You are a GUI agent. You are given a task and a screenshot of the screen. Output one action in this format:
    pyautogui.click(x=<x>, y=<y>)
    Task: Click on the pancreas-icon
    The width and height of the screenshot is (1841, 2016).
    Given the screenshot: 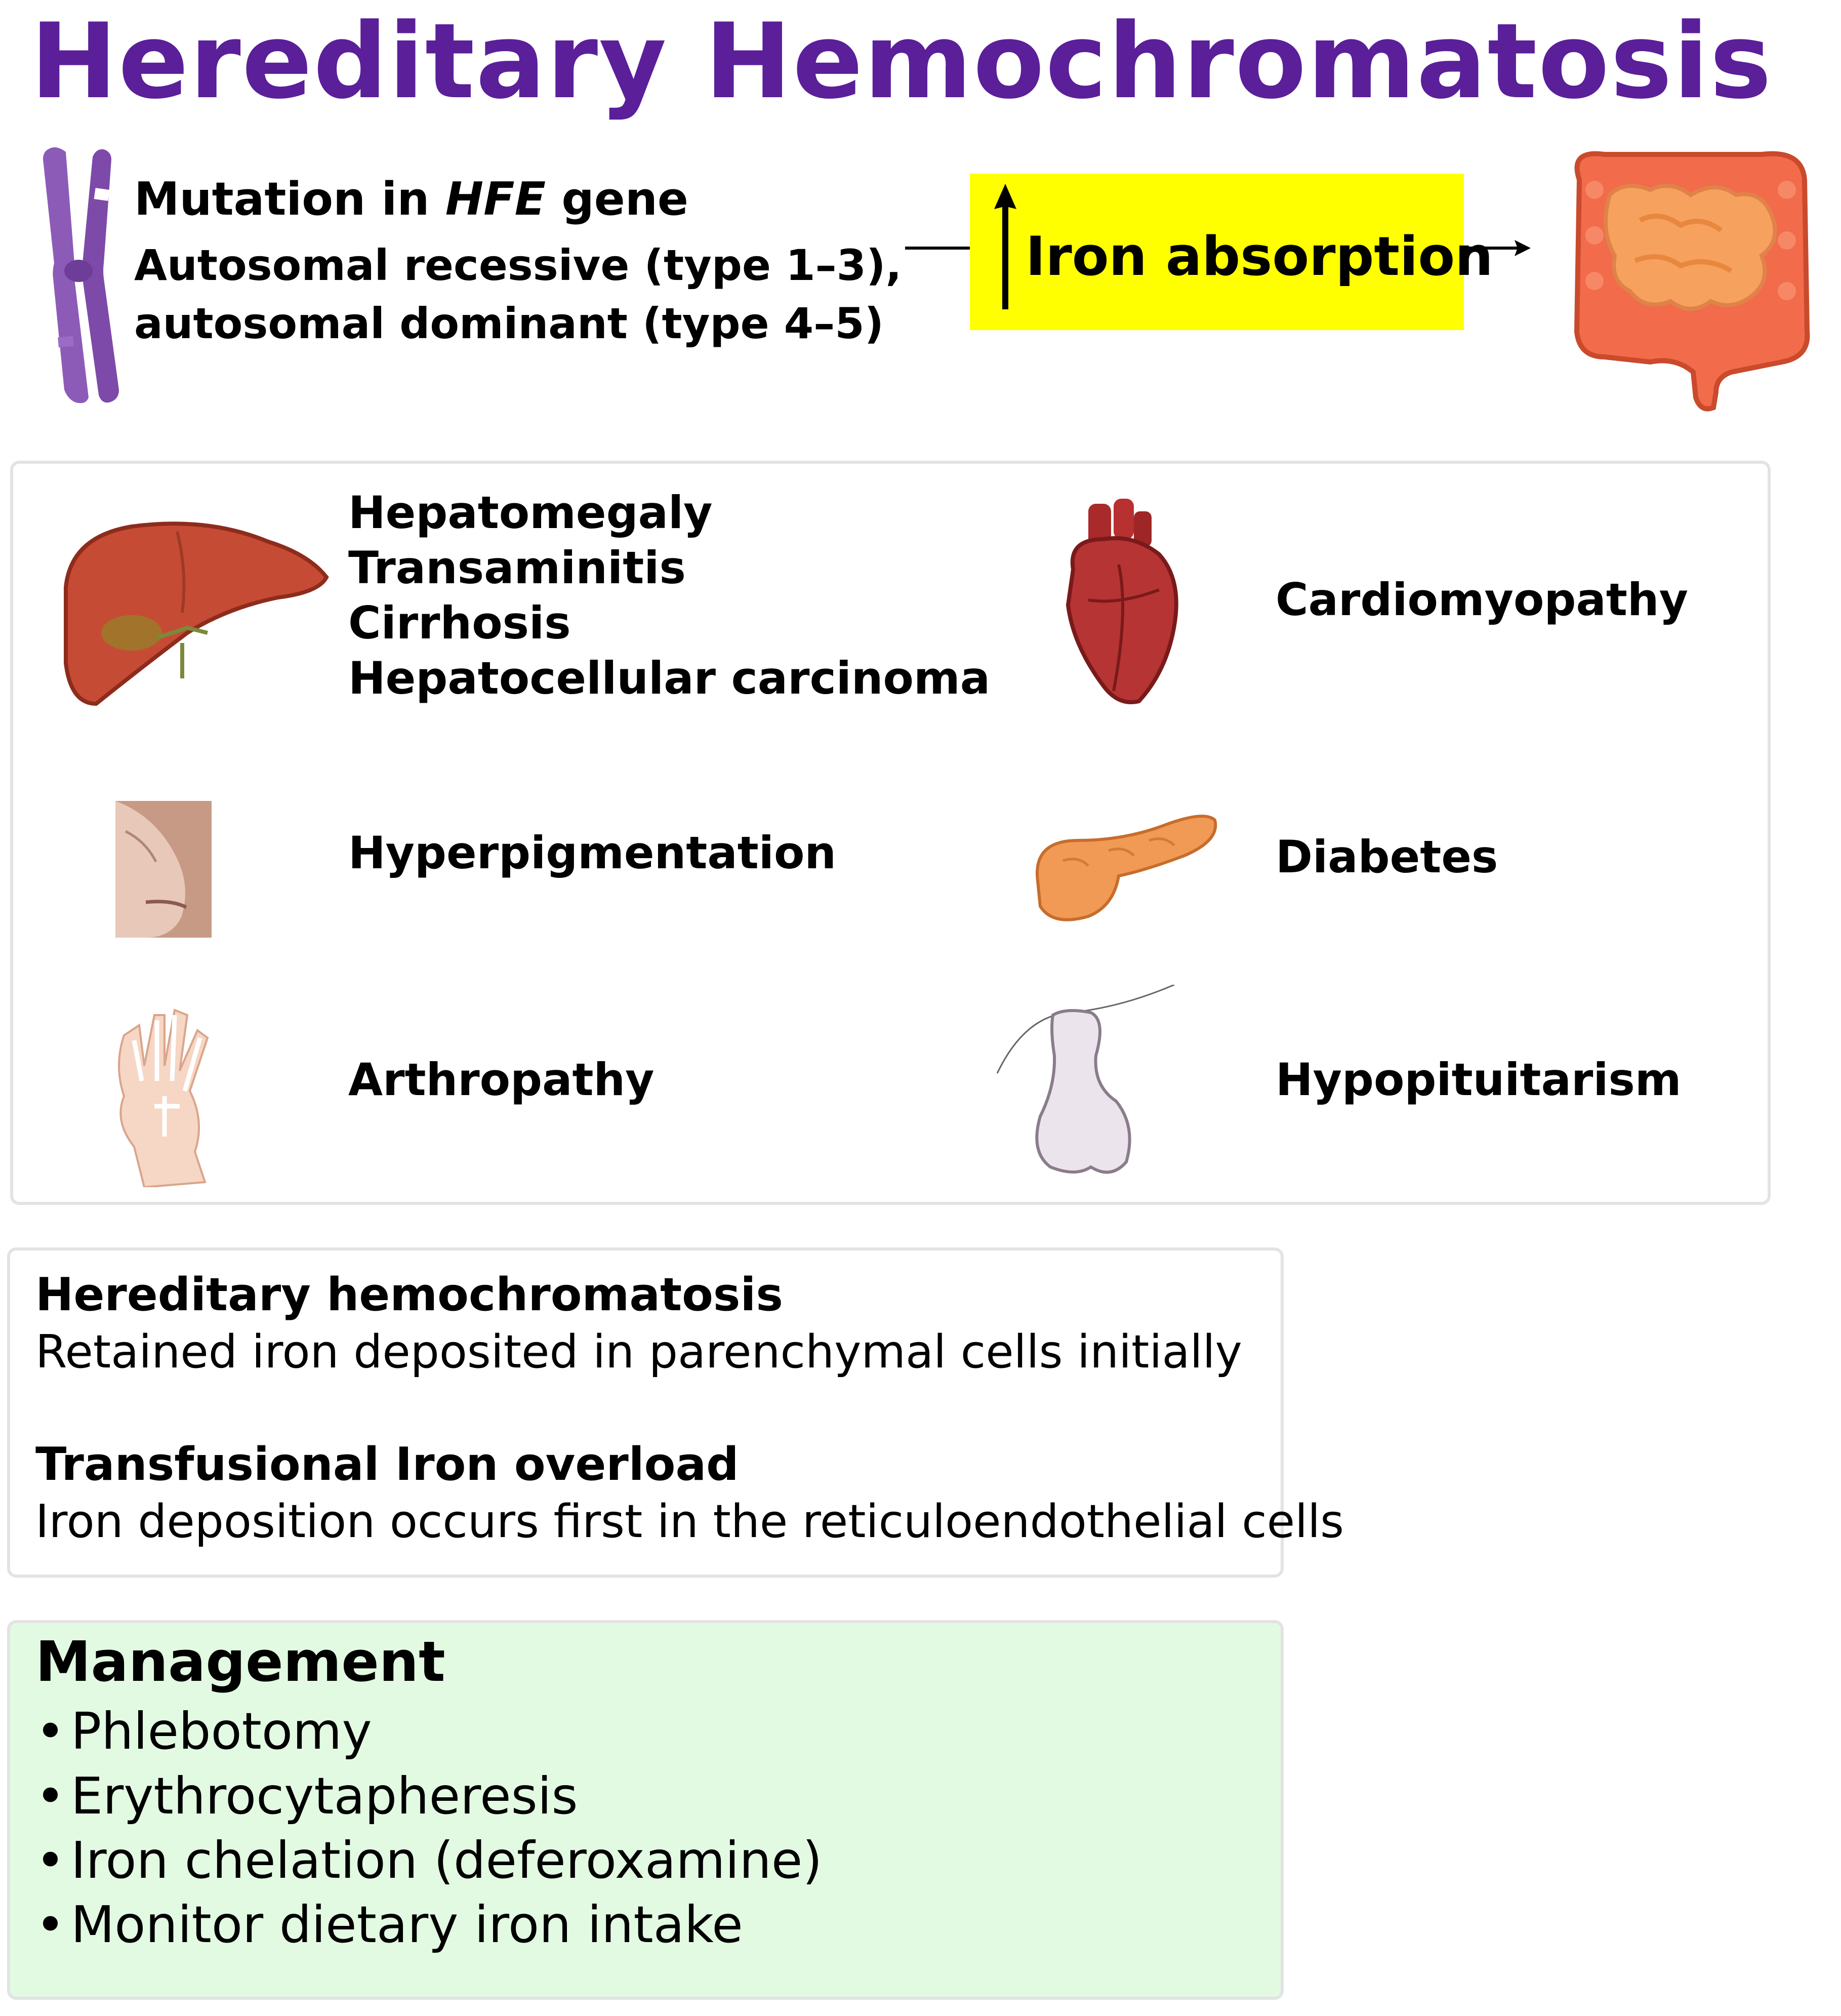 What is the action you would take?
    pyautogui.click(x=1126, y=868)
    